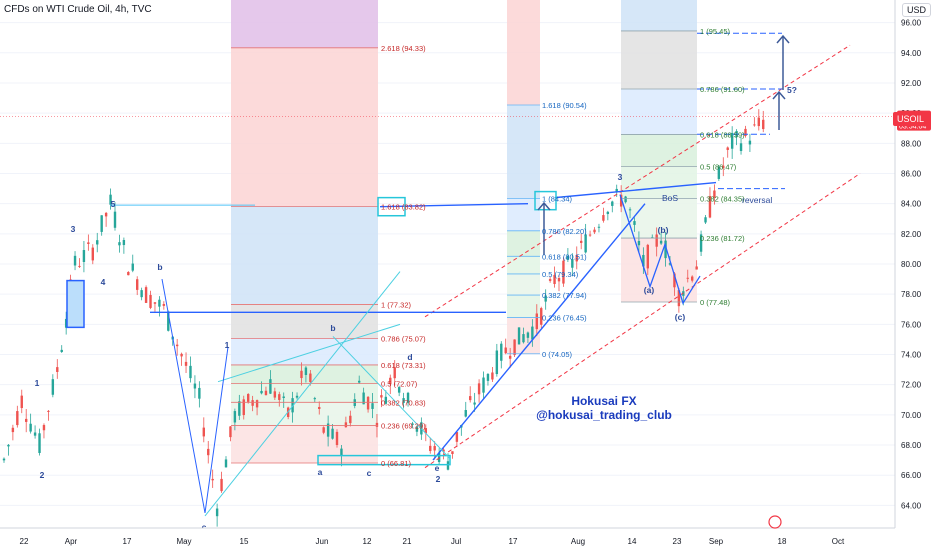  Describe the element at coordinates (838, 541) in the screenshot. I see `time-tick-label: Oct` at that location.